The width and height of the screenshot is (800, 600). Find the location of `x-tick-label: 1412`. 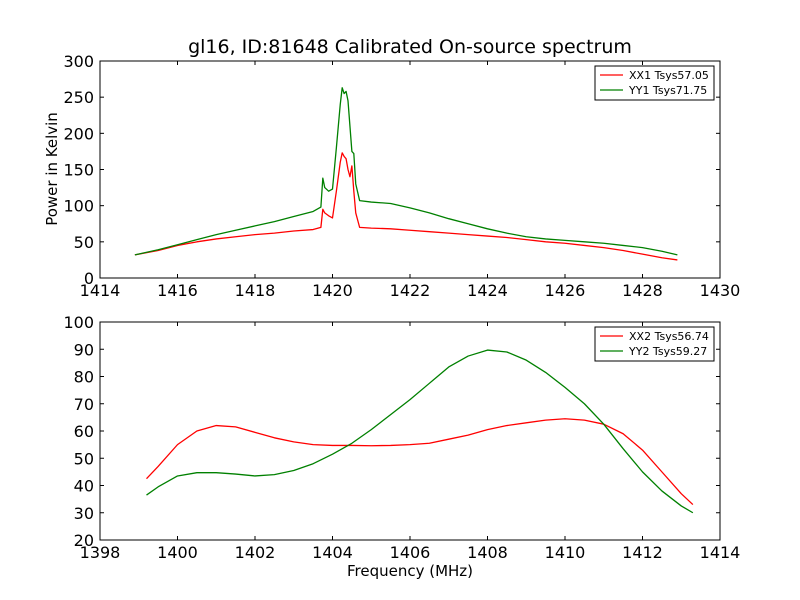

x-tick-label: 1412 is located at coordinates (642, 552).